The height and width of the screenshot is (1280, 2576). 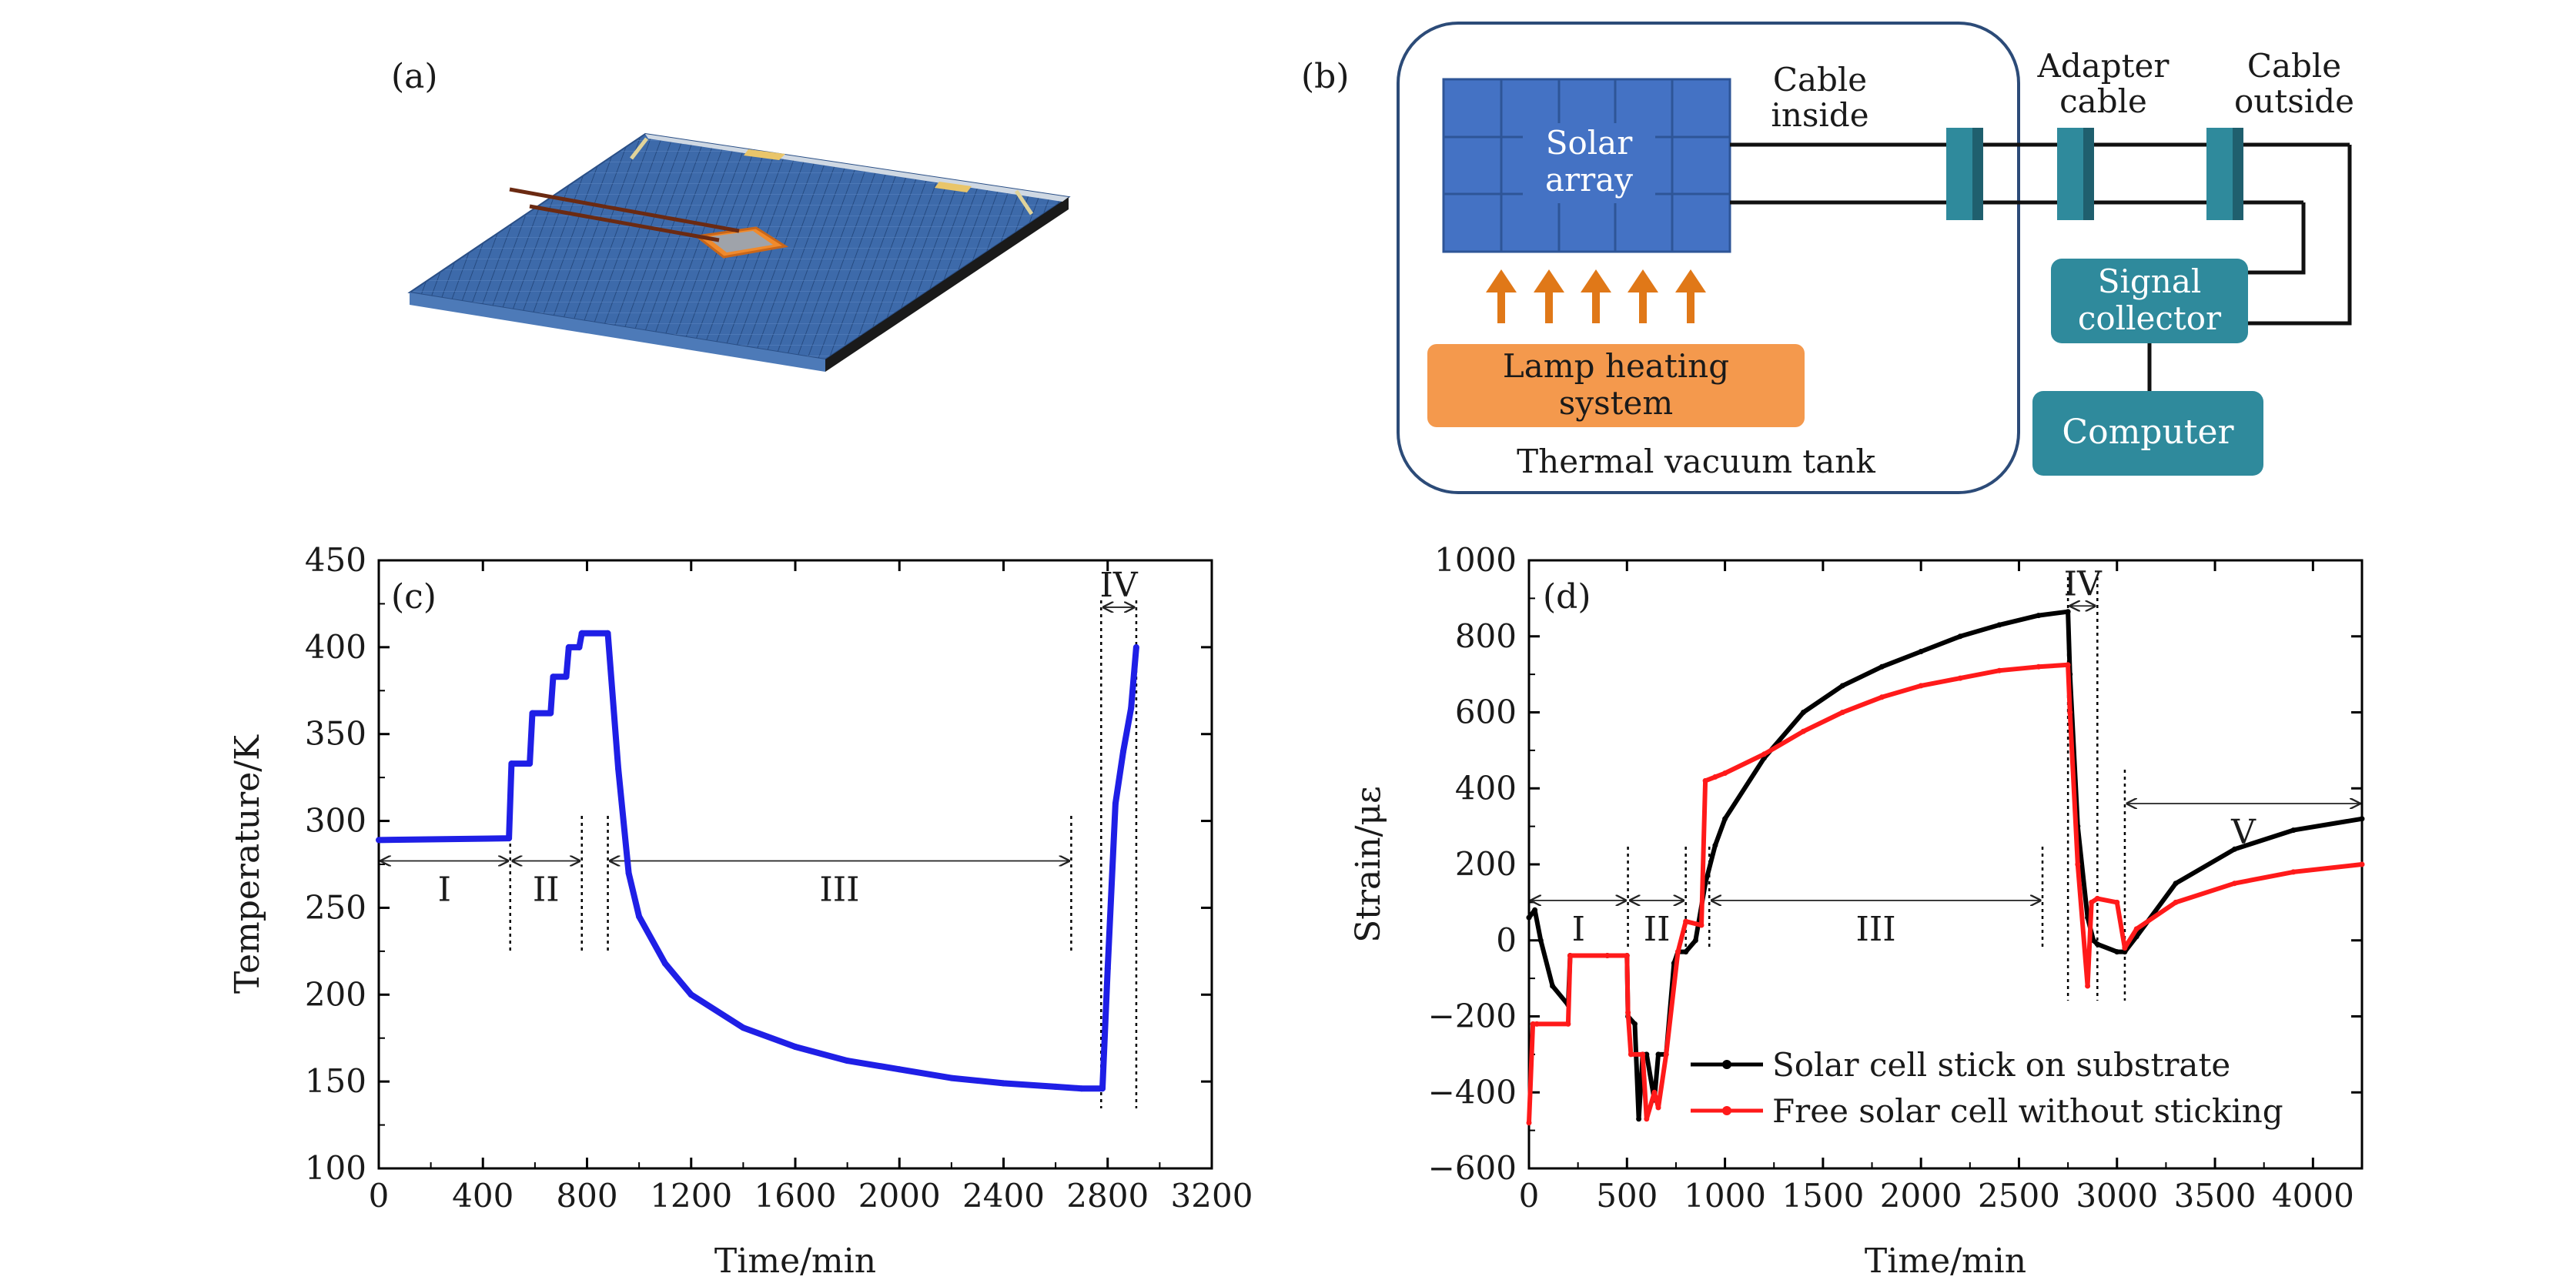 What do you see at coordinates (2027, 1111) in the screenshot?
I see `legend-label-red: Free solar cell without sticking` at bounding box center [2027, 1111].